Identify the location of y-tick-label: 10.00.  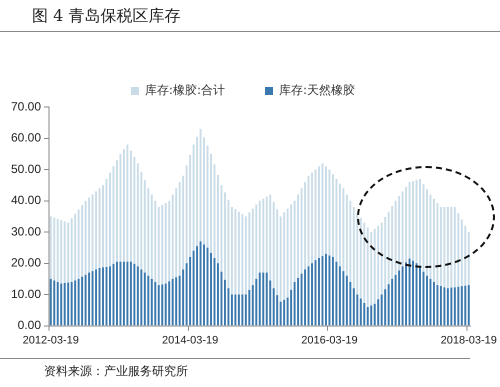
(26, 293).